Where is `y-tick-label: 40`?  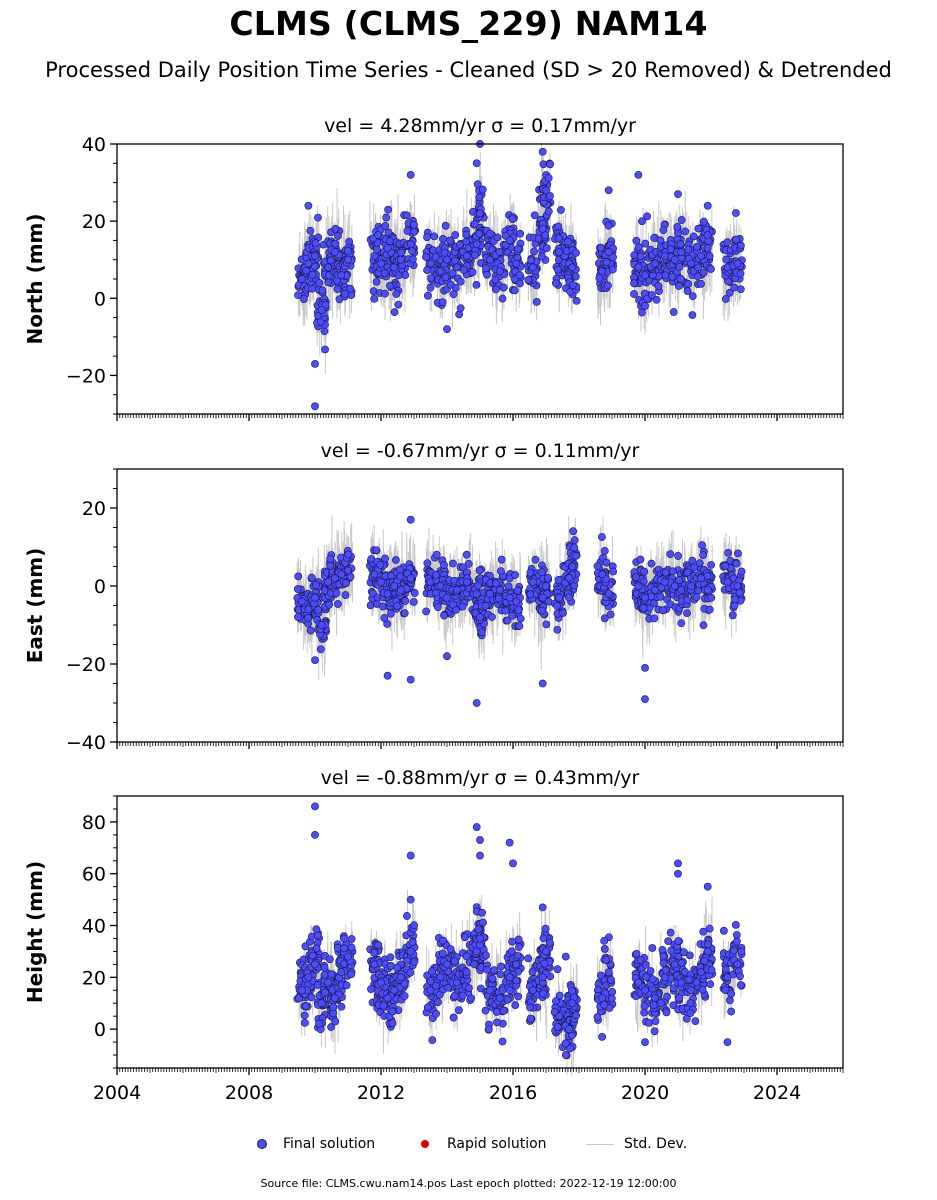 y-tick-label: 40 is located at coordinates (94, 145).